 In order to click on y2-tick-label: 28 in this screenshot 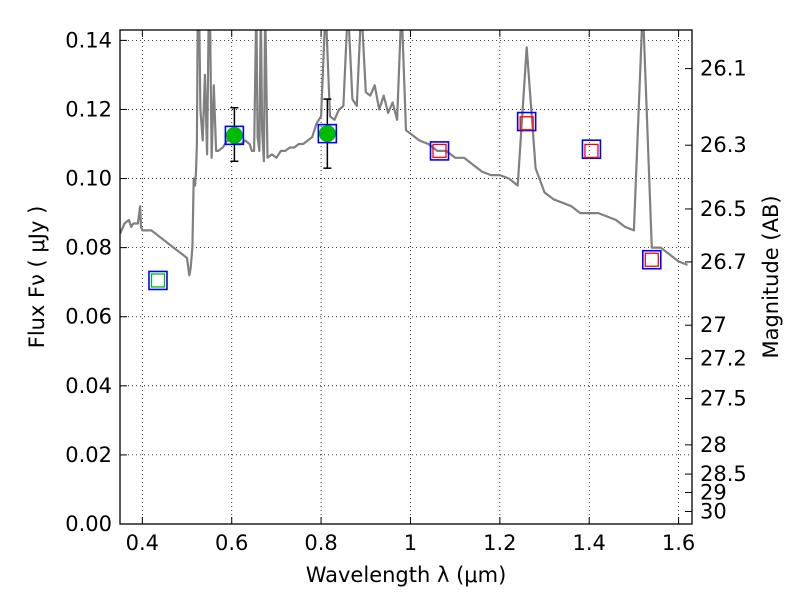, I will do `click(713, 445)`.